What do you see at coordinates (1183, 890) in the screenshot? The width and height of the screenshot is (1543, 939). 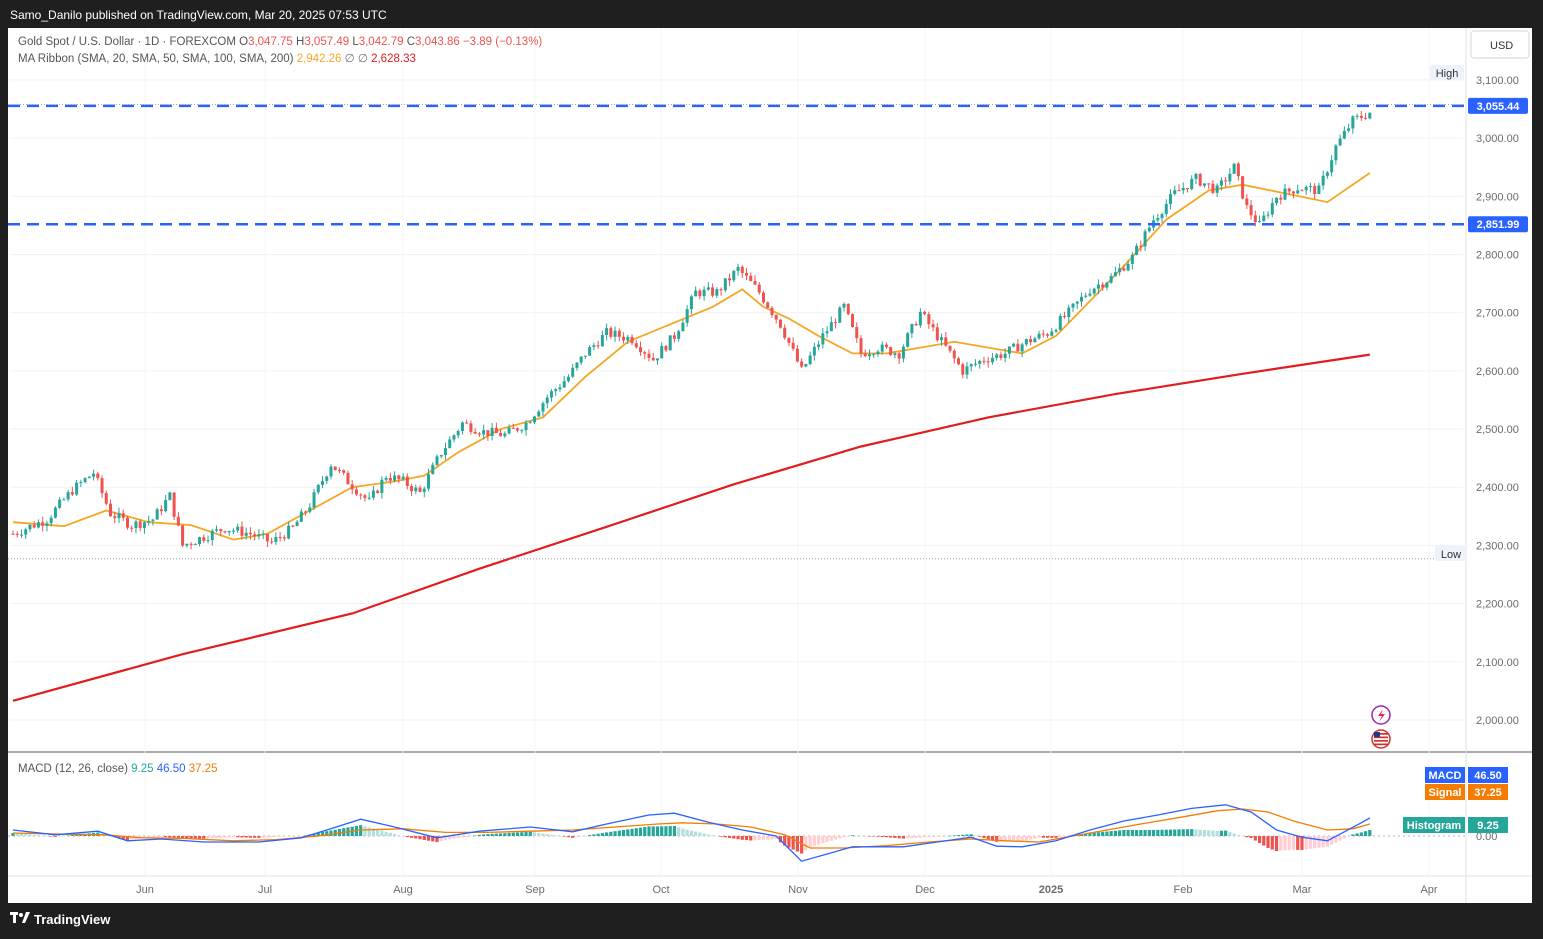 I see `x-tick-label: Feb` at bounding box center [1183, 890].